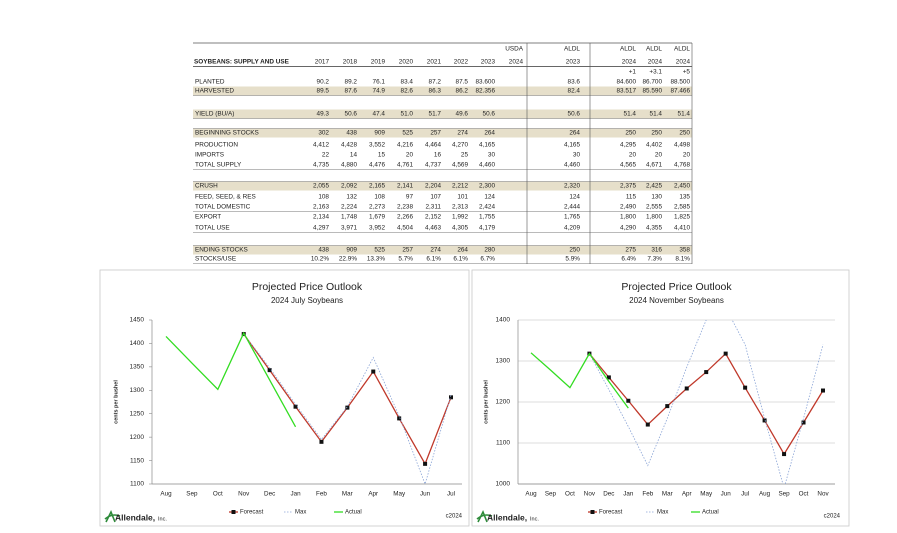 The width and height of the screenshot is (897, 533). I want to click on cell: 30, so click(577, 155).